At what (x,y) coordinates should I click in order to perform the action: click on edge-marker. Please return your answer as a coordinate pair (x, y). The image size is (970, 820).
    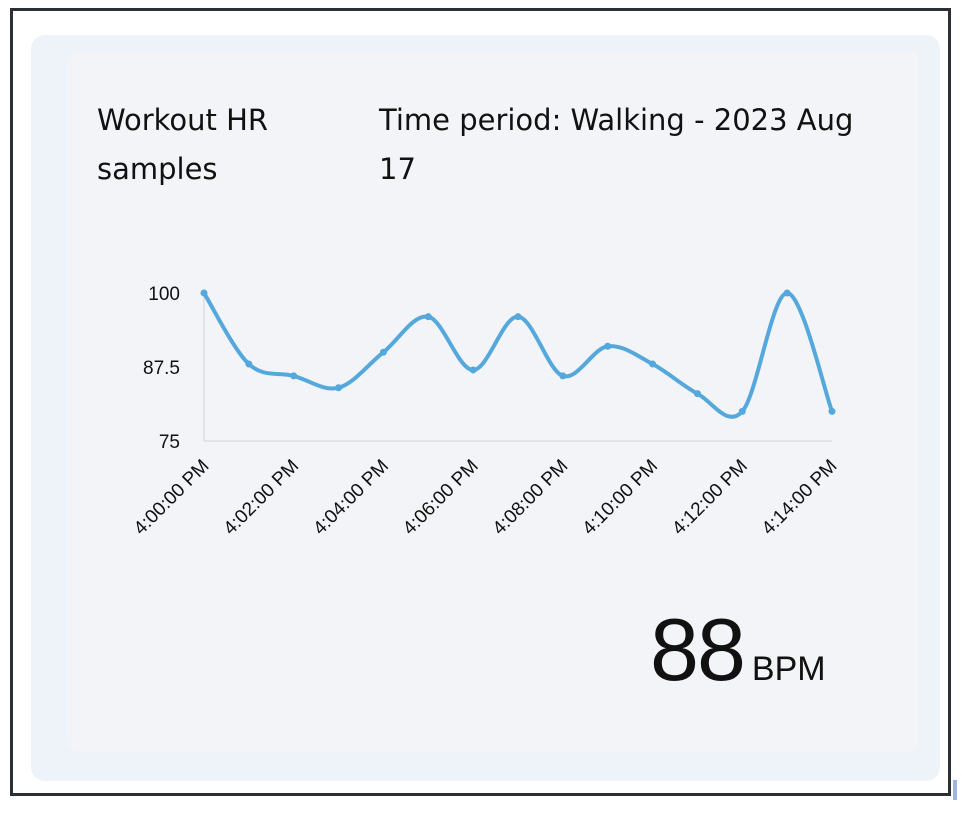
    Looking at the image, I should click on (955, 790).